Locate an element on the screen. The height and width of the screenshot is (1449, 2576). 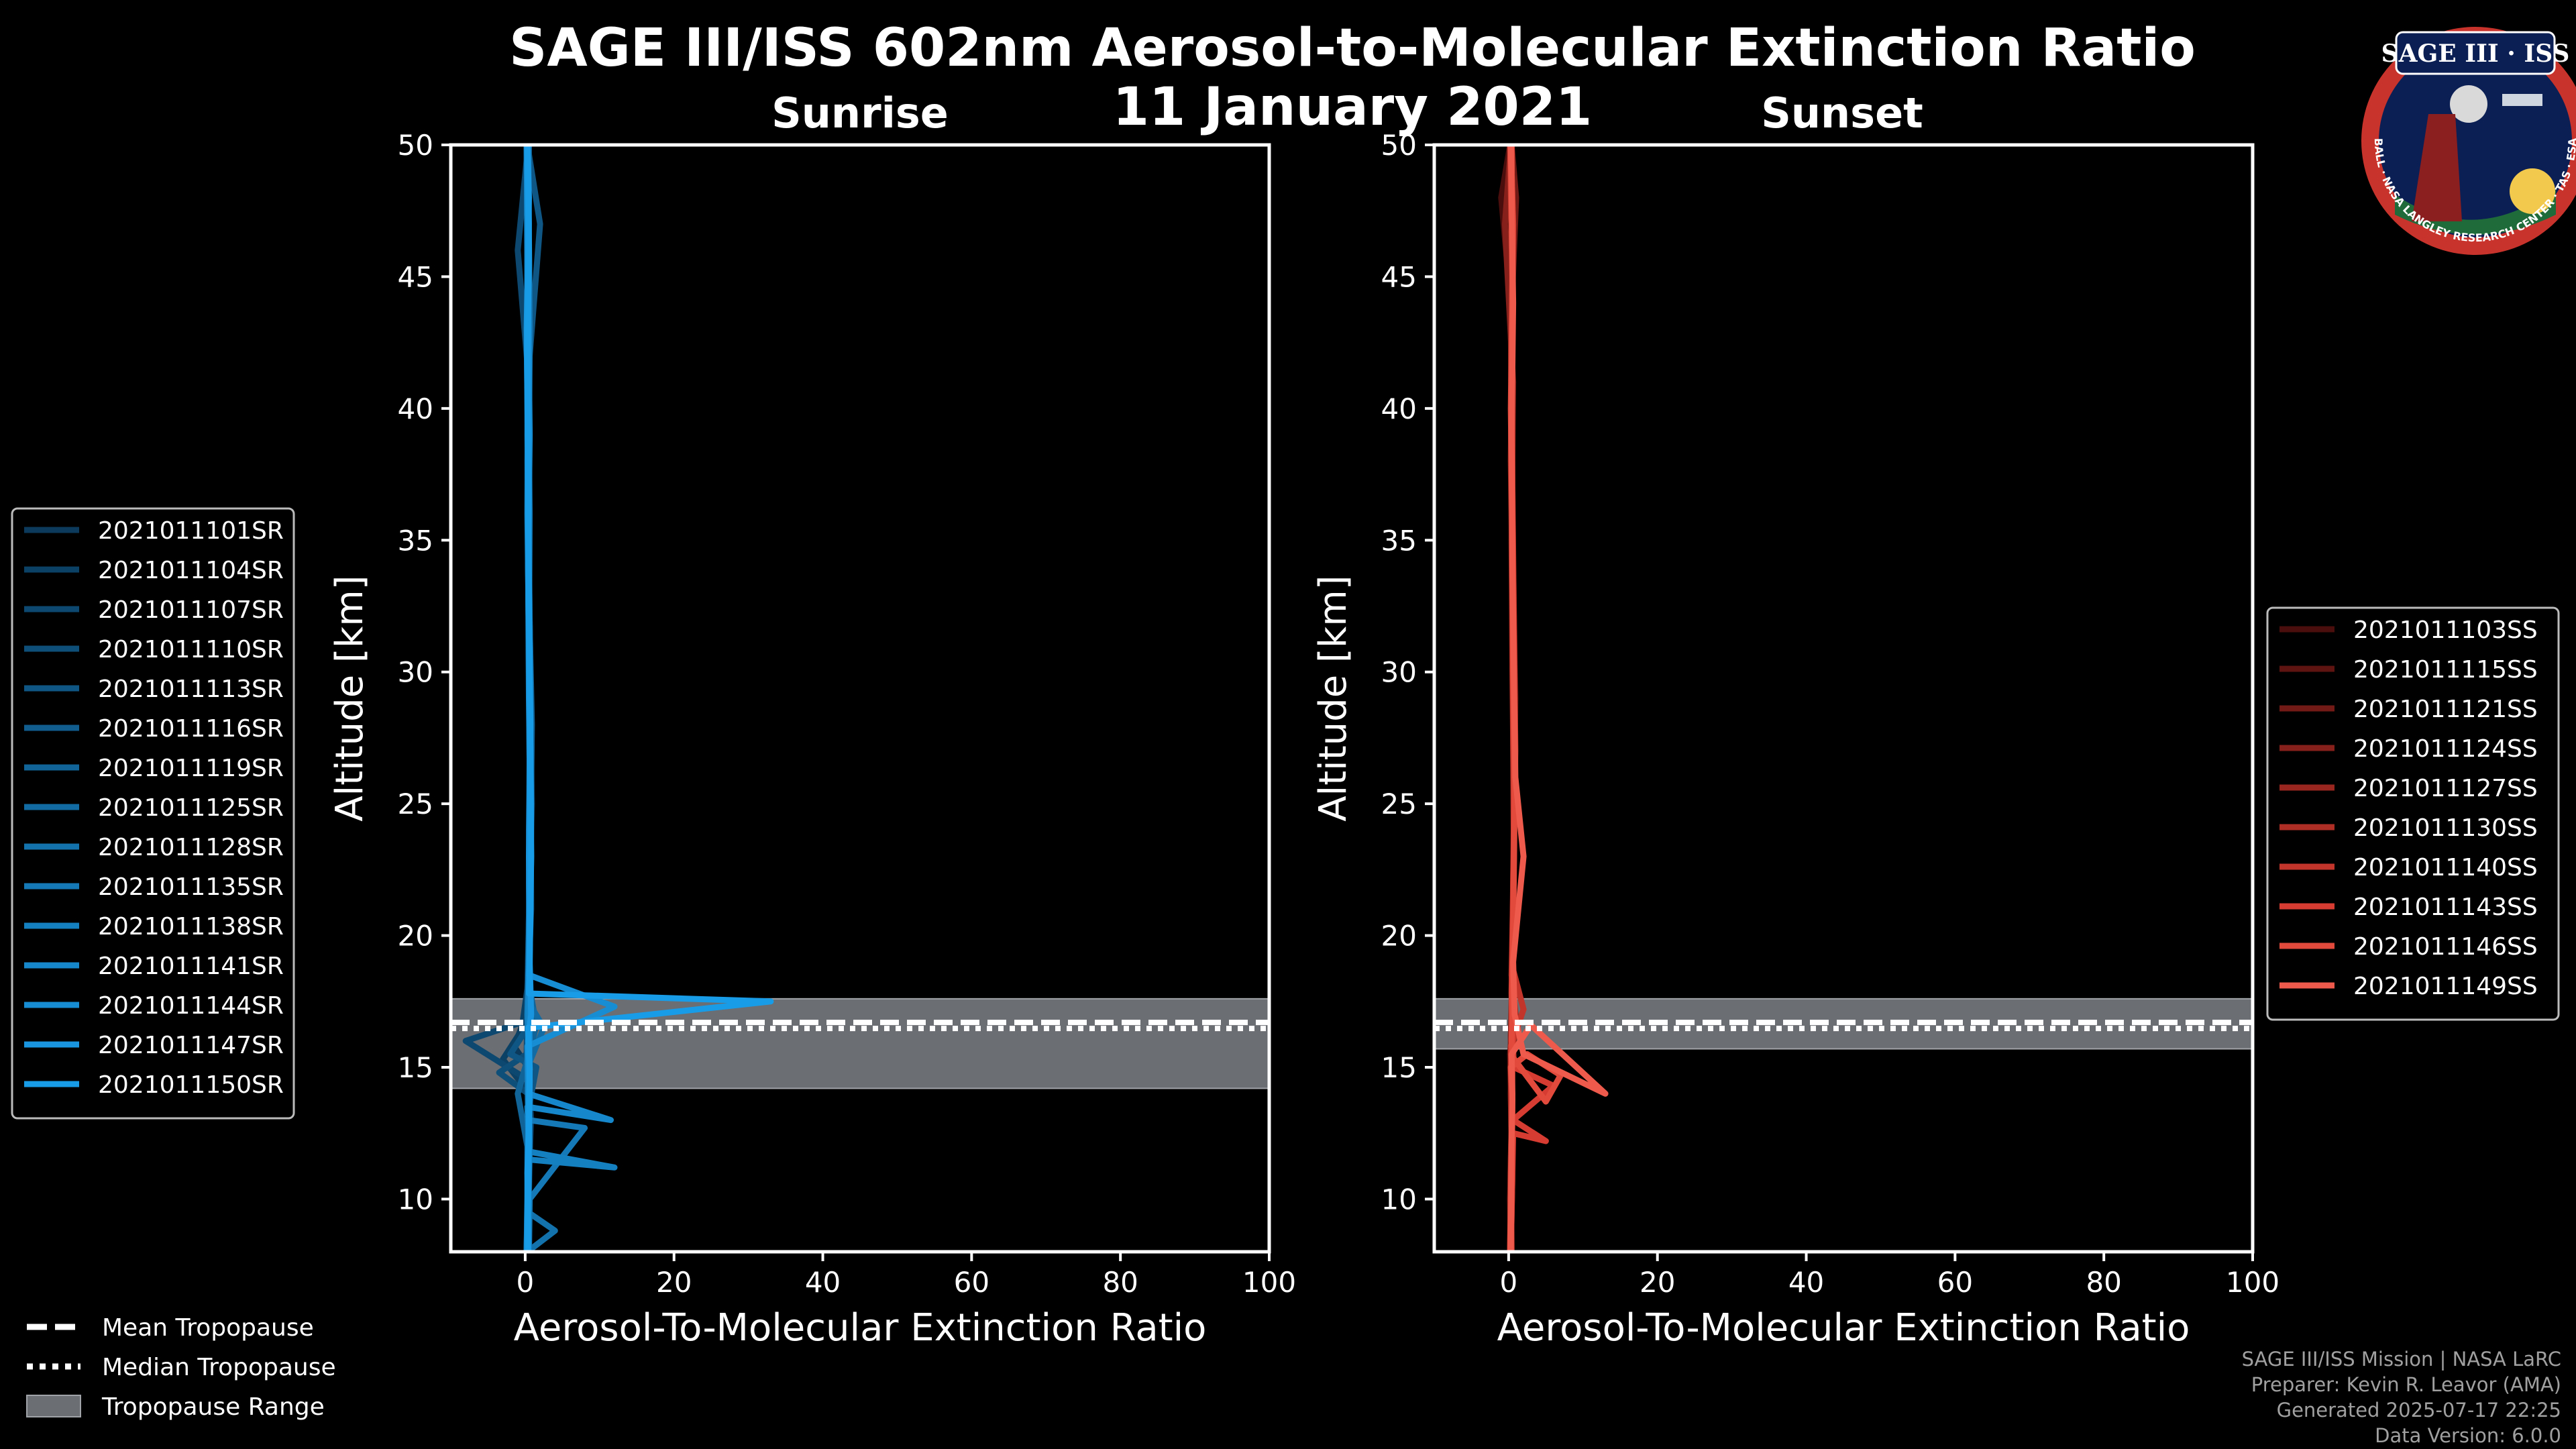
panel-title: Sunset is located at coordinates (1842, 113).